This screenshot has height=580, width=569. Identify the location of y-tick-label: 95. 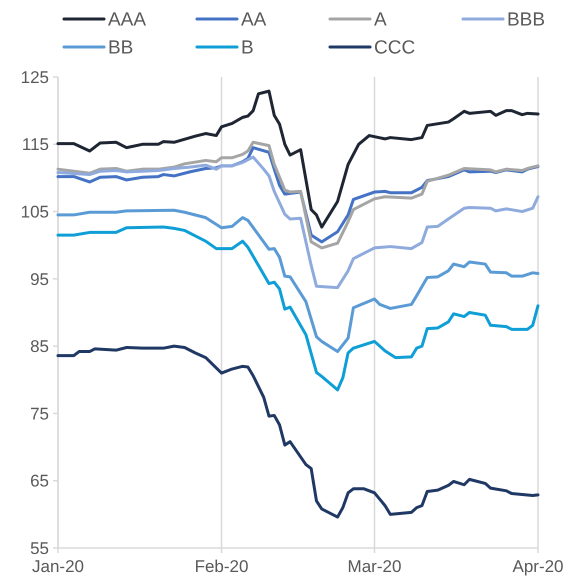
(39, 279).